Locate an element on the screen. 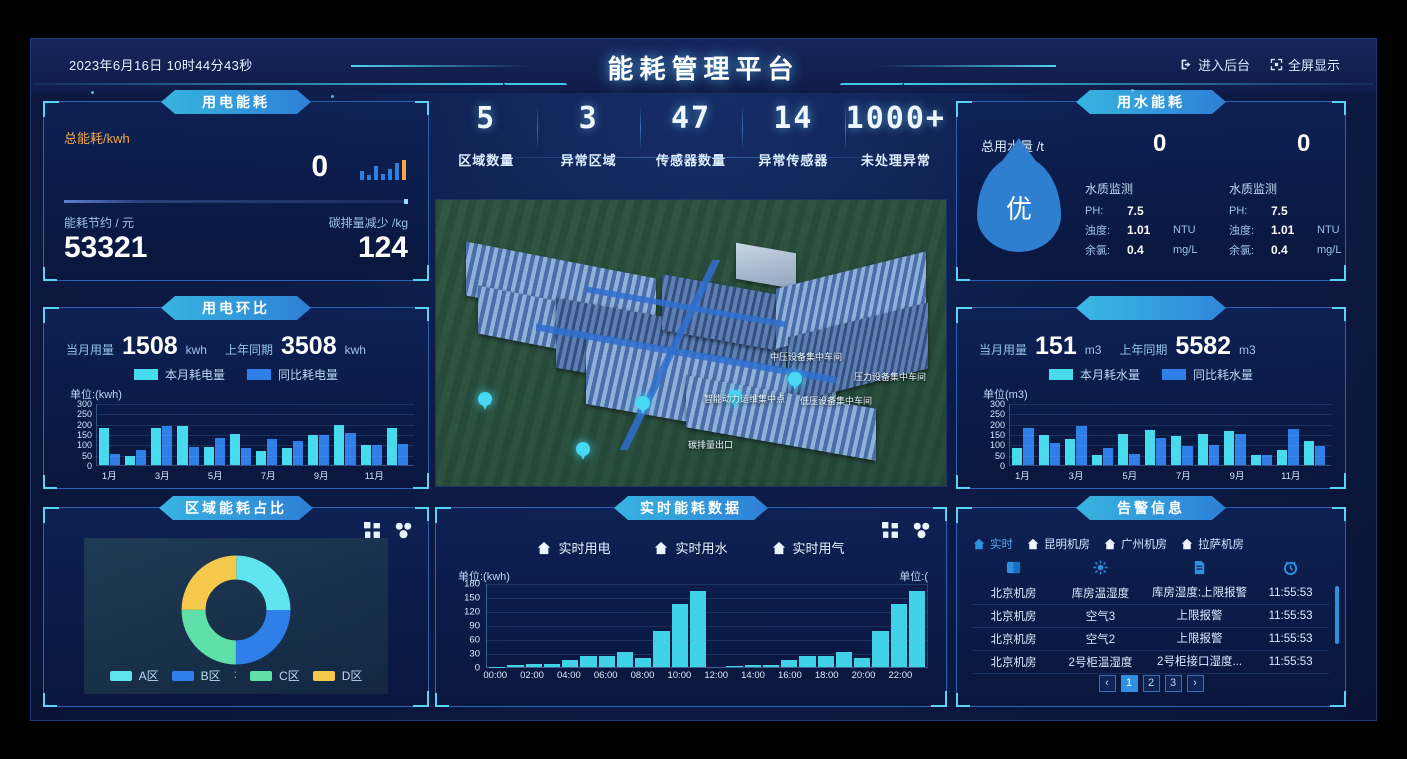  table-row: 北京机房 空气2 上限报警 11:55:53 is located at coordinates (1151, 639).